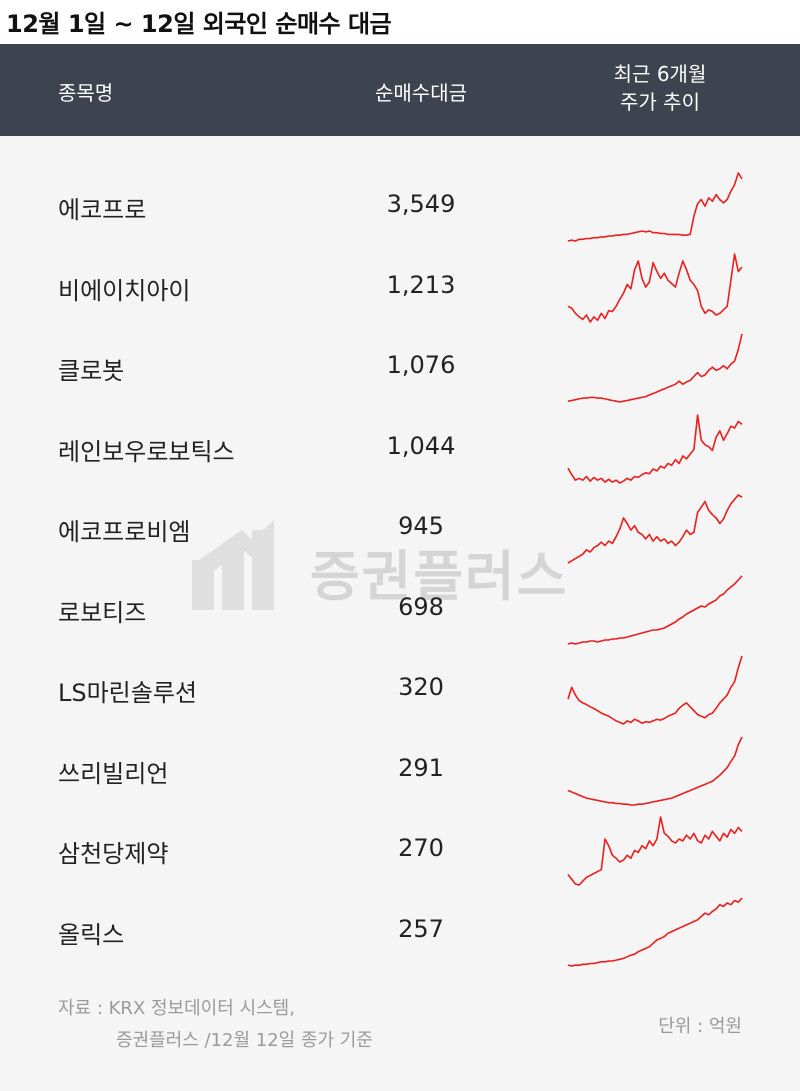 Image resolution: width=800 pixels, height=1091 pixels. Describe the element at coordinates (124, 290) in the screenshot. I see `stock-name: 비에이치아이` at that location.